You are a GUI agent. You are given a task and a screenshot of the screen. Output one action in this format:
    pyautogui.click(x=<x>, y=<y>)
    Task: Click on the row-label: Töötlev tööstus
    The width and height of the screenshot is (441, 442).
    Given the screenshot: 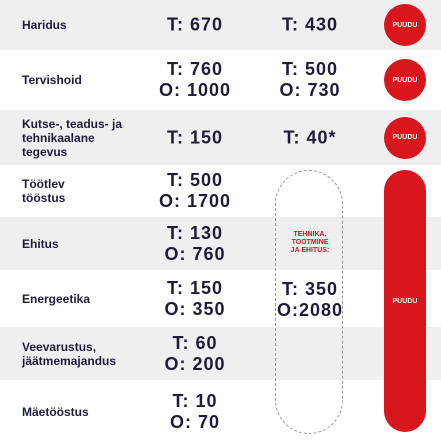 What is the action you would take?
    pyautogui.click(x=43, y=191)
    